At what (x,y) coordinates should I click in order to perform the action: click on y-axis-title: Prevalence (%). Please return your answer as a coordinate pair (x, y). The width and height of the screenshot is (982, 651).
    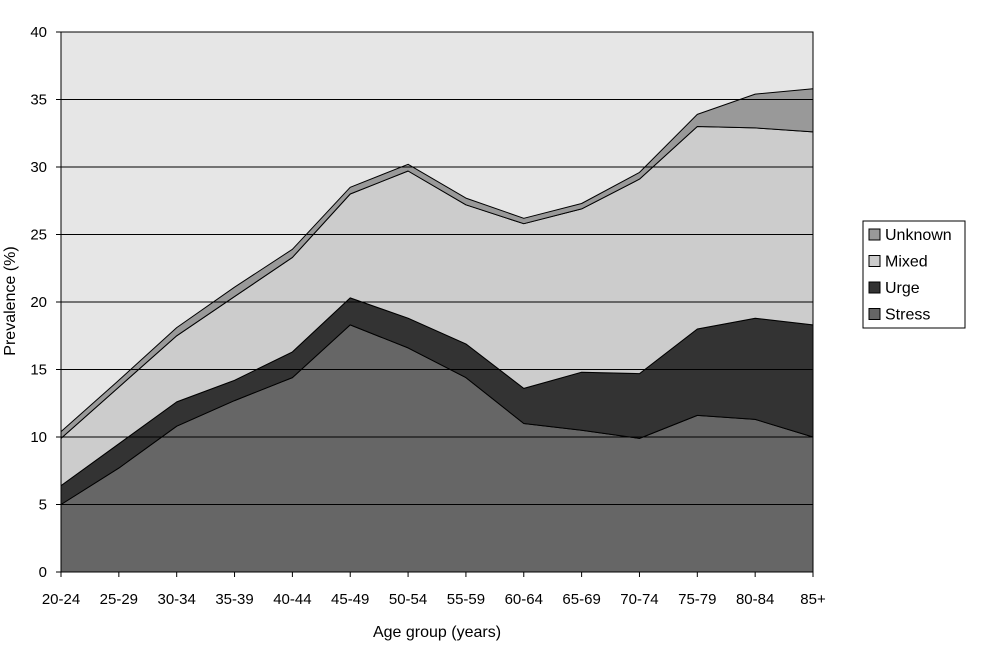
    Looking at the image, I should click on (10, 300).